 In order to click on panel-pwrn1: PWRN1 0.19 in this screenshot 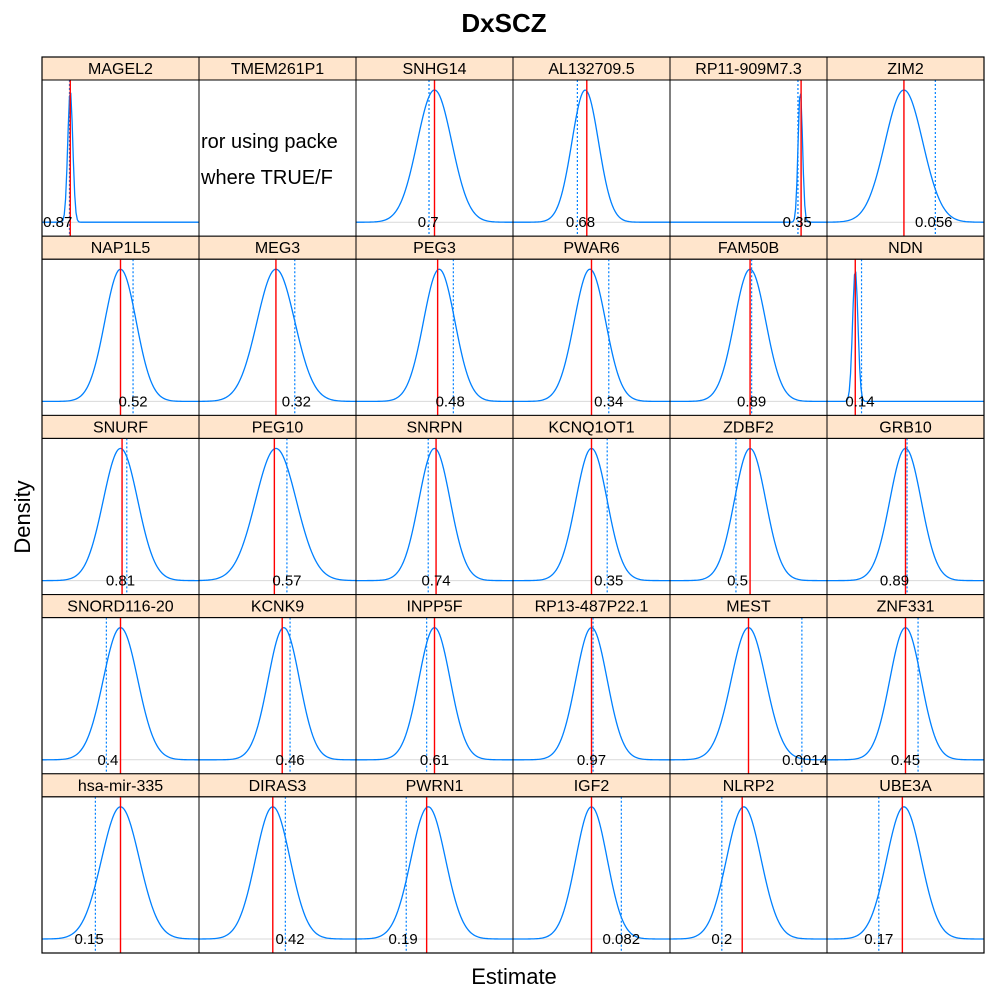, I will do `click(434, 863)`.